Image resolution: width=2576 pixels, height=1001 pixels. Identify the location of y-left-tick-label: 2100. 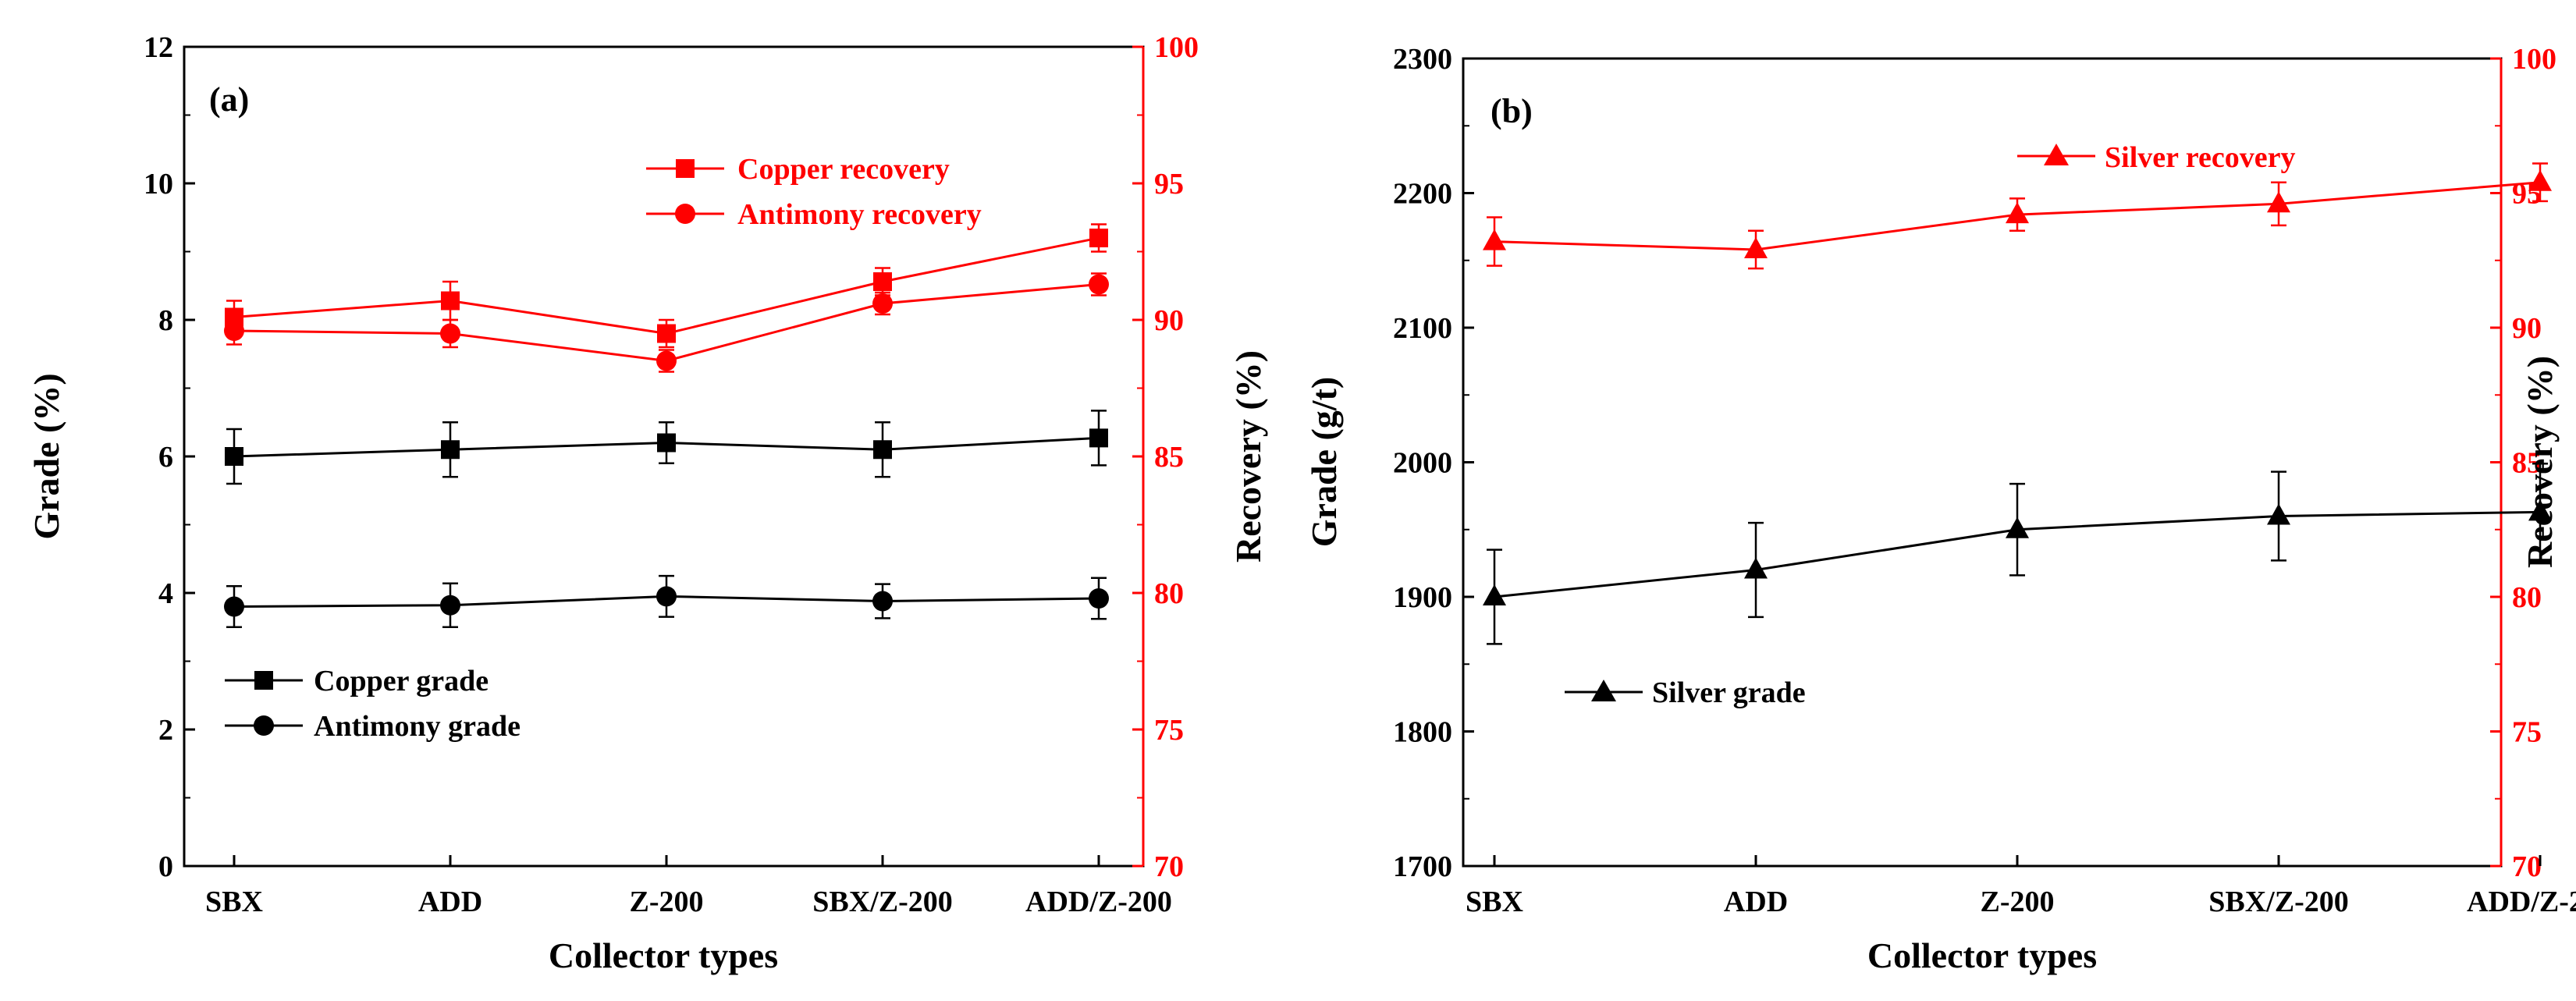
(1423, 328).